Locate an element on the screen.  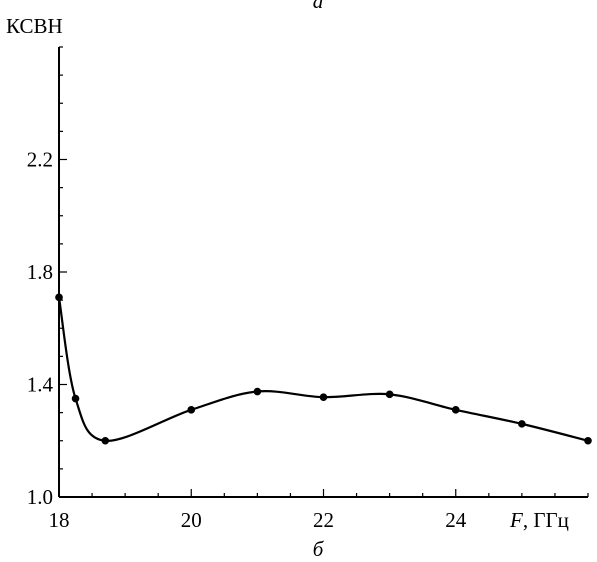
y-tick-label: 1.4 is located at coordinates (40, 385).